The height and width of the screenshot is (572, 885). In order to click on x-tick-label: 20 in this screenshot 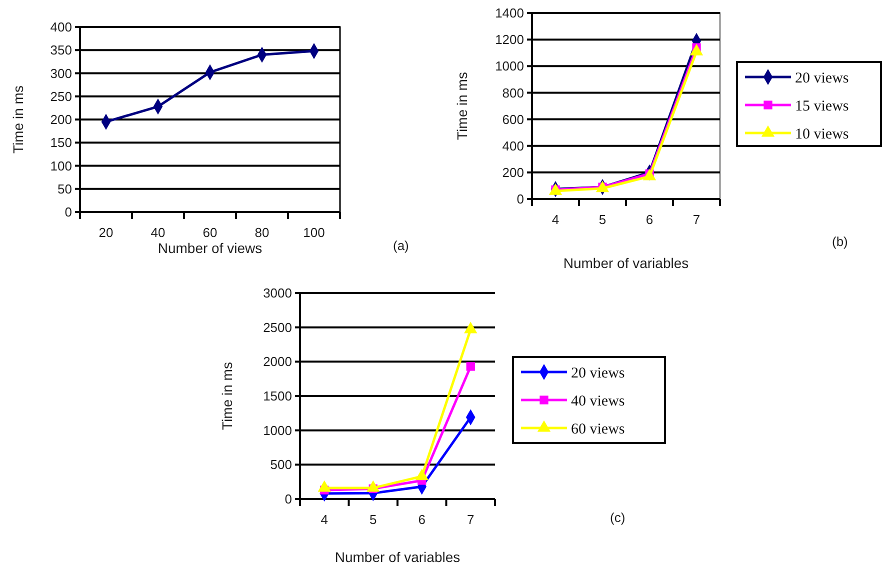, I will do `click(106, 232)`.